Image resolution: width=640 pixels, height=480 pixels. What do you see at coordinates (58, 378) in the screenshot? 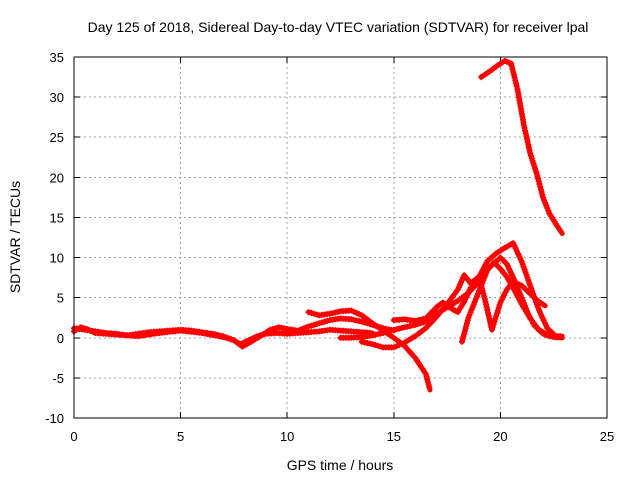
I see `y-tick-label: -5` at bounding box center [58, 378].